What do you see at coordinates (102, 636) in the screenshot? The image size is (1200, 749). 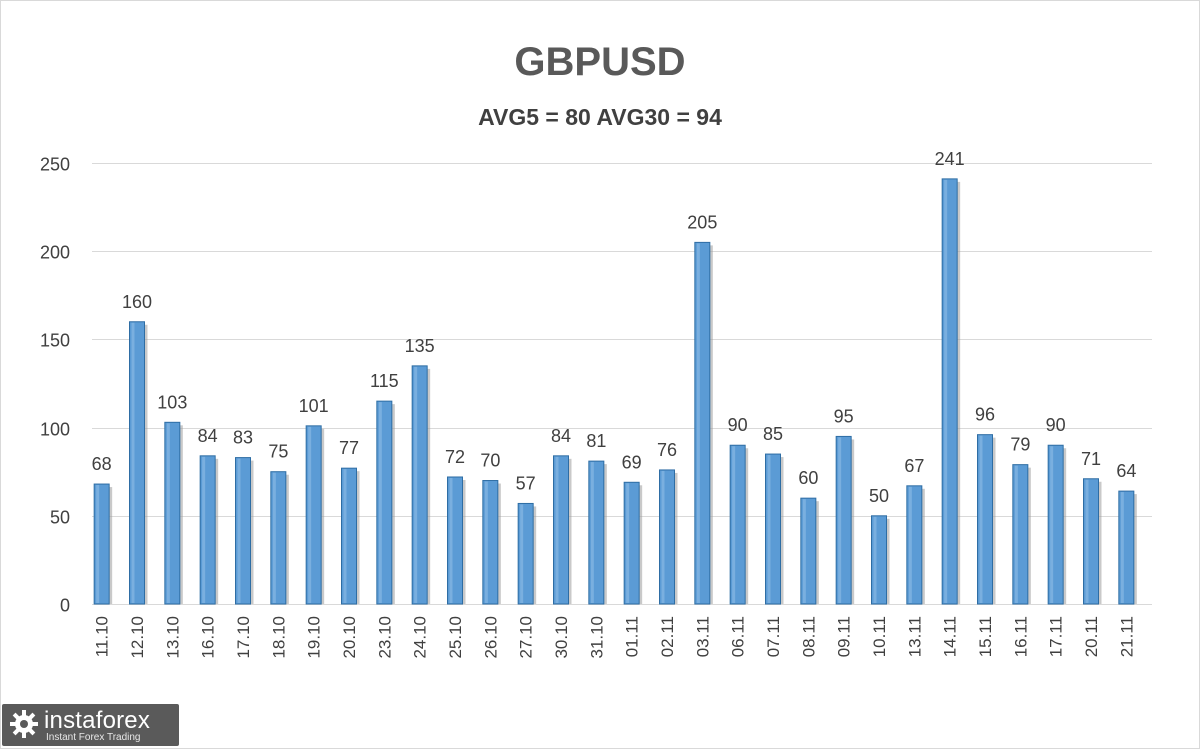 I see `x-tick-label: 11.10` at bounding box center [102, 636].